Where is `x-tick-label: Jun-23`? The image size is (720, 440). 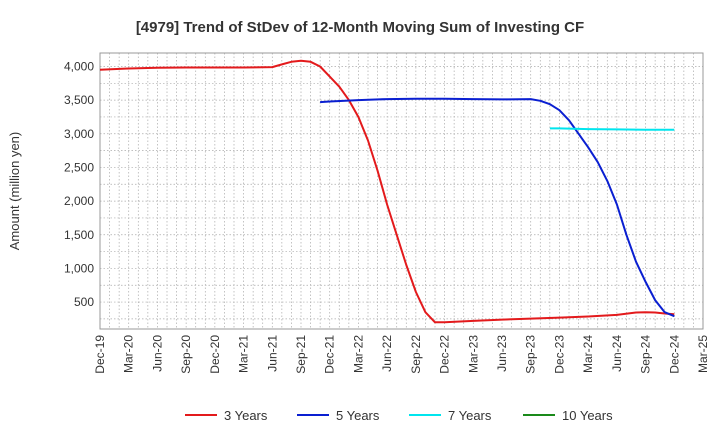
x-tick-label: Jun-23 is located at coordinates (502, 353).